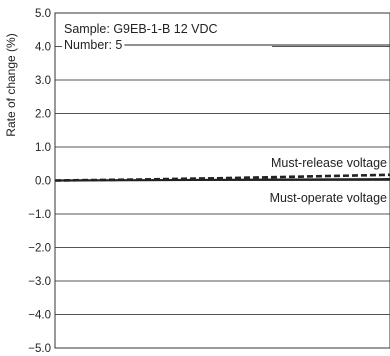 This screenshot has height=356, width=390. What do you see at coordinates (167, 40) in the screenshot?
I see `annotation-mask` at bounding box center [167, 40].